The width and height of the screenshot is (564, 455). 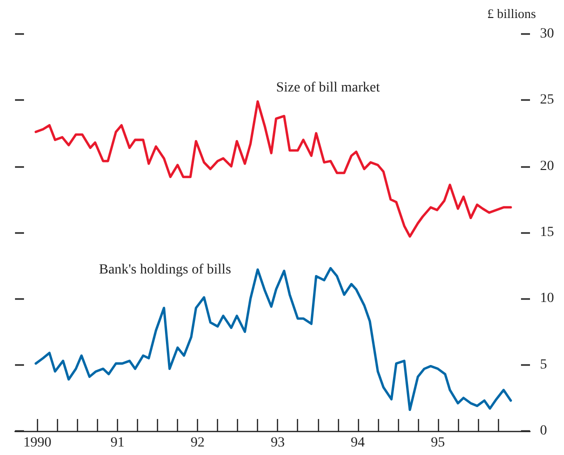 I want to click on x-tick-label: 95, so click(x=437, y=443).